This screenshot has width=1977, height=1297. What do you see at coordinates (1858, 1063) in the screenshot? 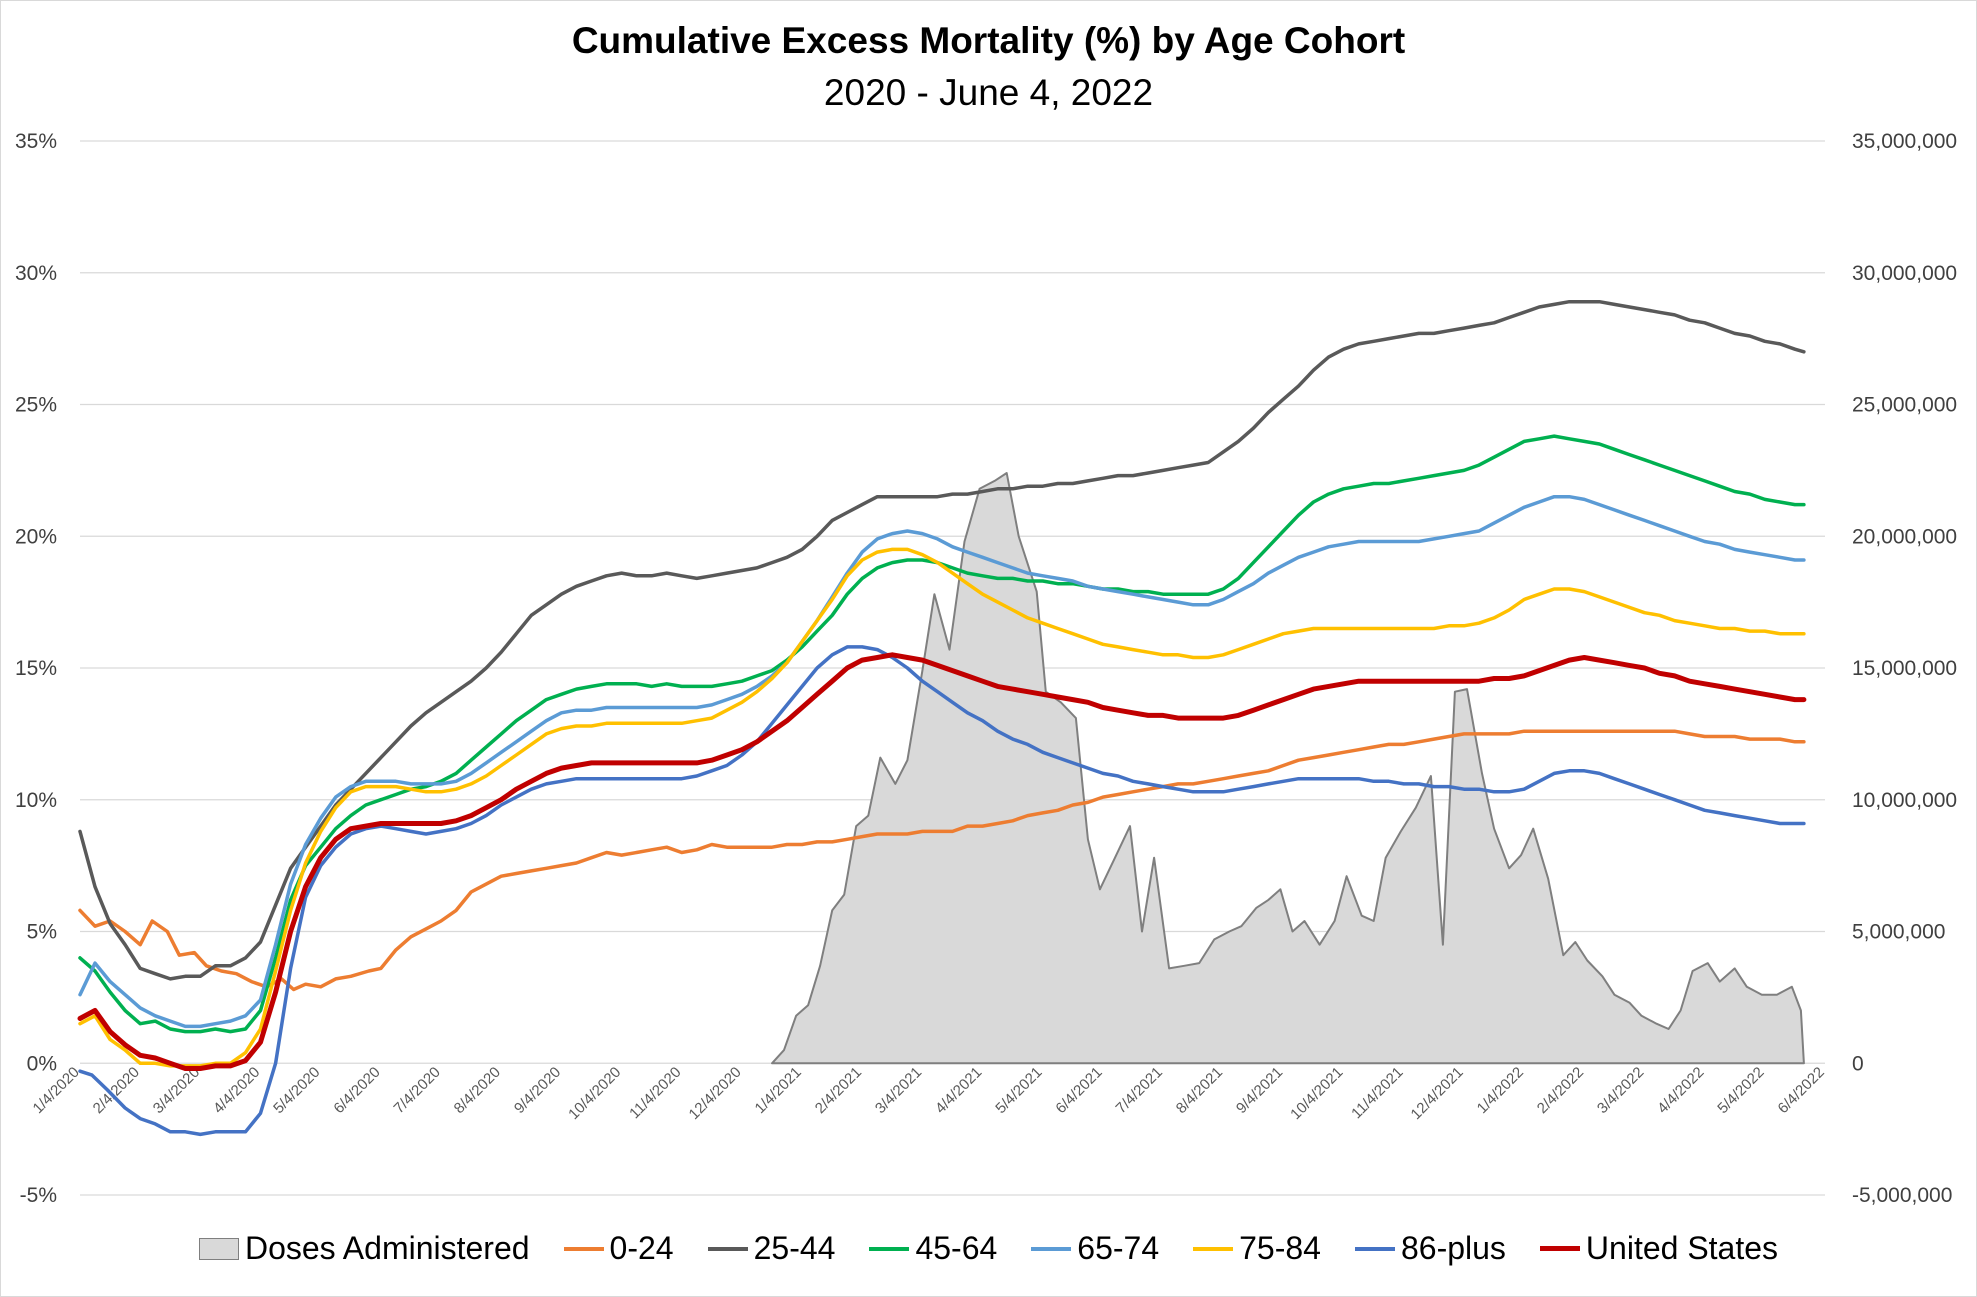
I see `y-right-tick-label: 0` at bounding box center [1858, 1063].